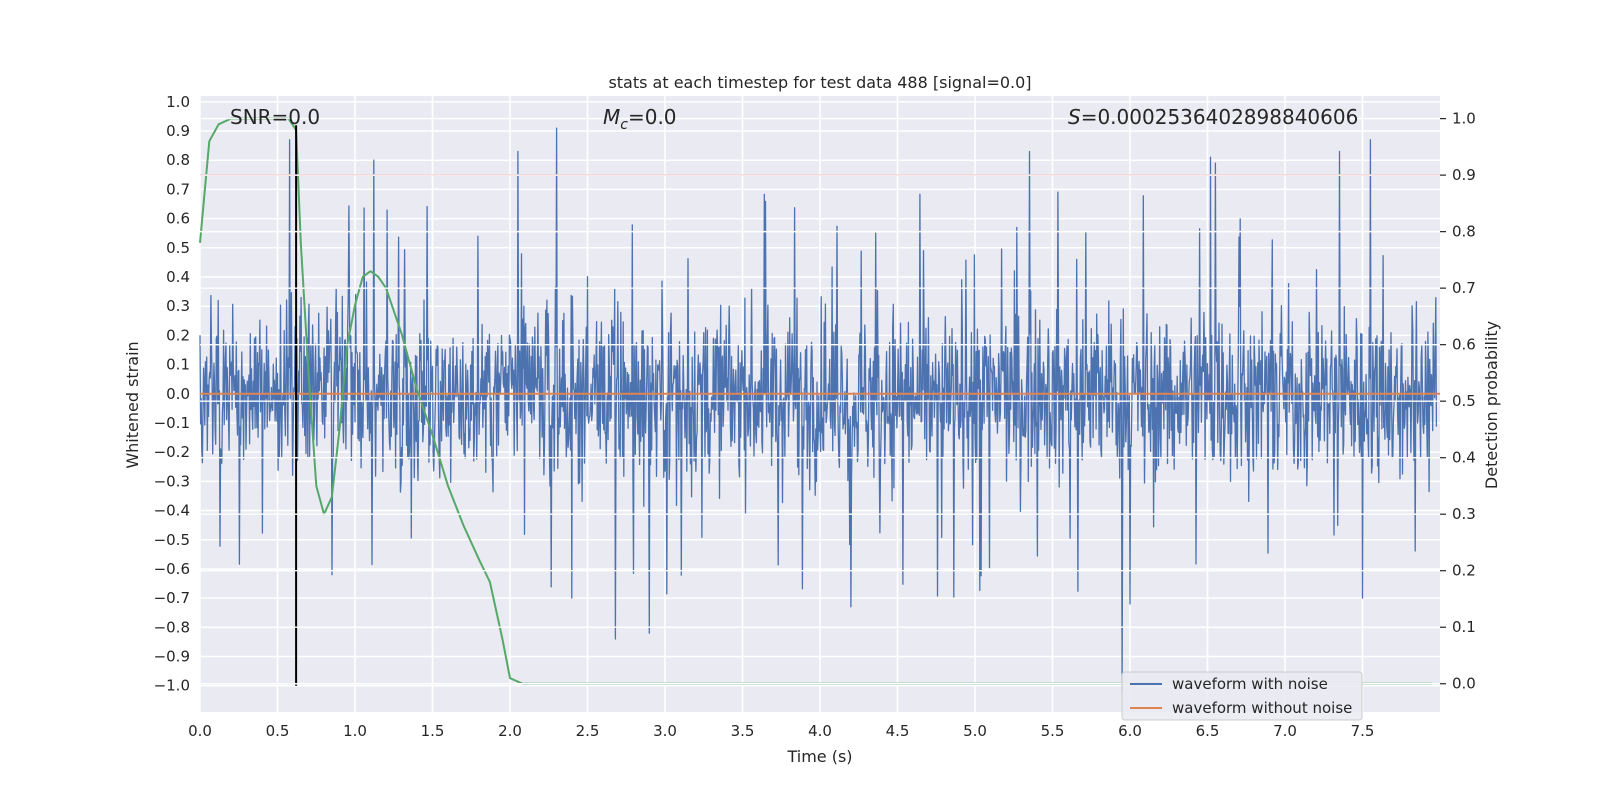 The image size is (1600, 800). I want to click on y-tick-label-7: 0.3, so click(178, 306).